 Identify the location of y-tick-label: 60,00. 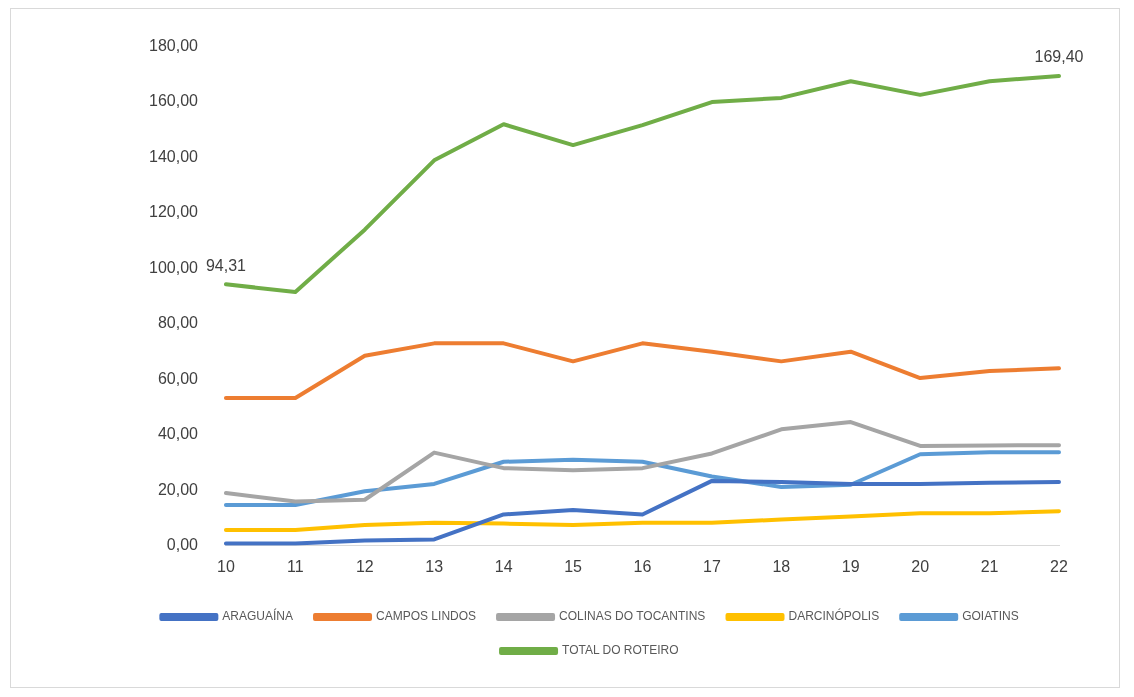
(178, 378).